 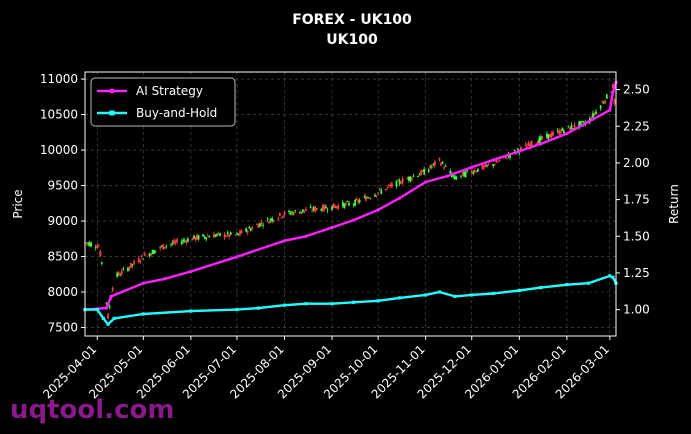 I want to click on return-axis-label: Return, so click(x=674, y=204).